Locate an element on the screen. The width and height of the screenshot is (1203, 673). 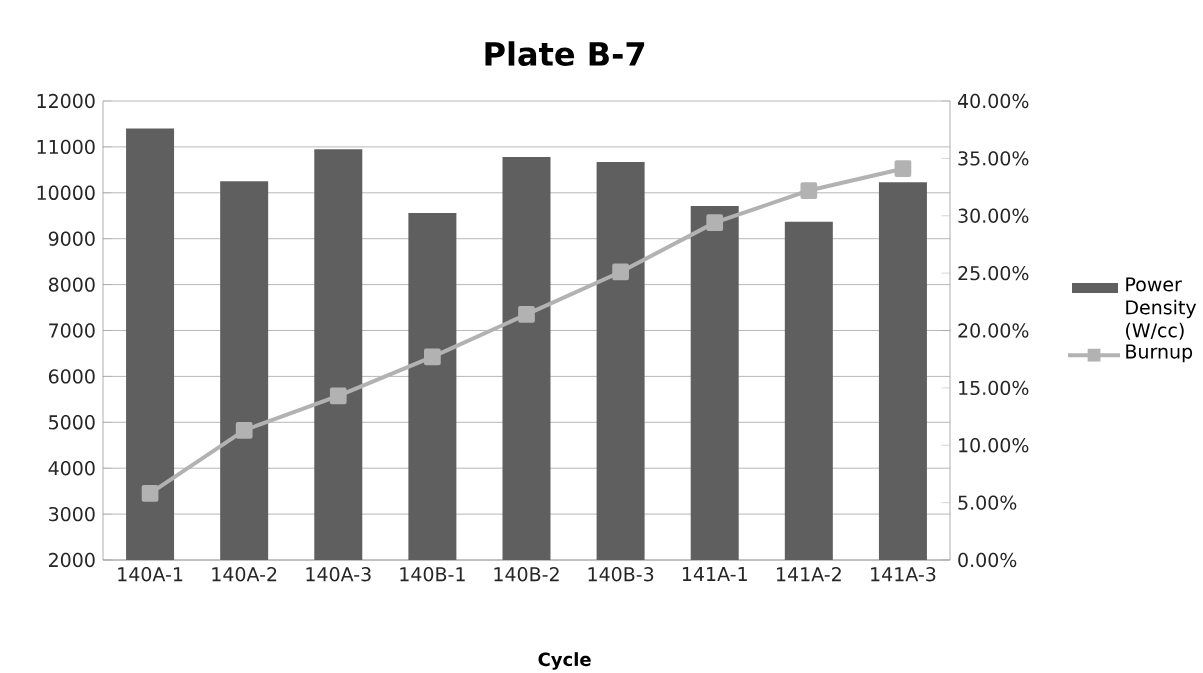
x-tick-label: 140A-3 is located at coordinates (338, 574).